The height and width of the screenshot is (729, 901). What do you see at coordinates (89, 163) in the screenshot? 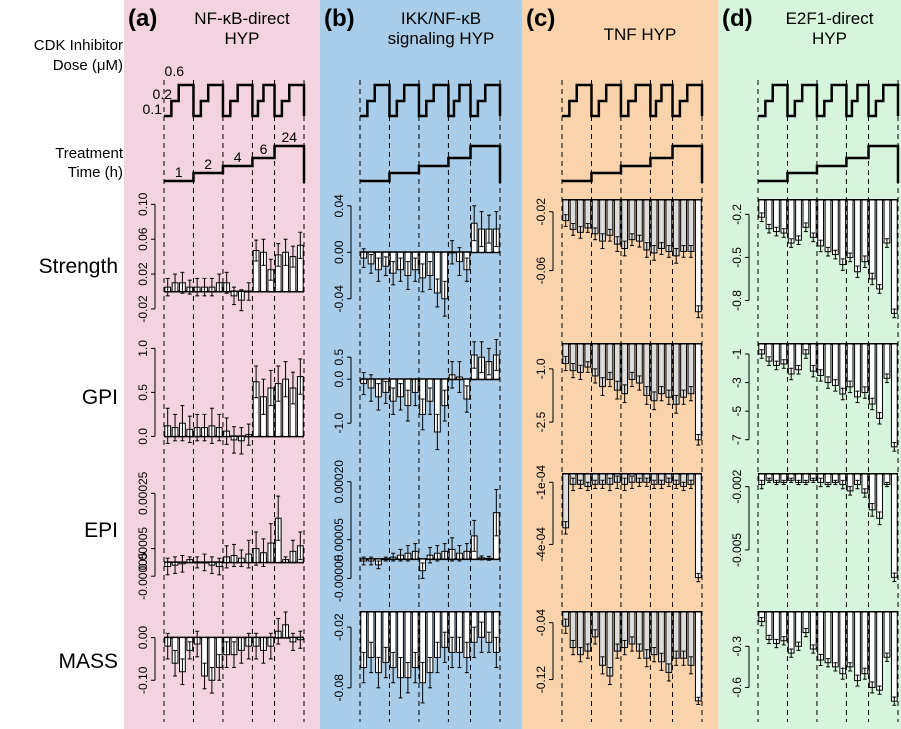
I see `treatment-label: Treatment Time (h)` at bounding box center [89, 163].